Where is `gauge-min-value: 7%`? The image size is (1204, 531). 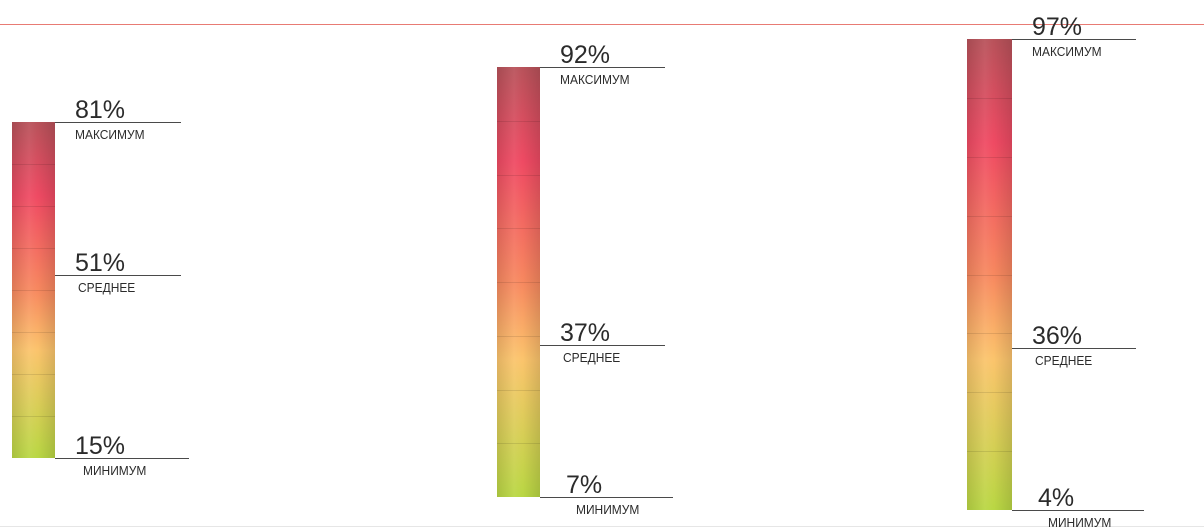 gauge-min-value: 7% is located at coordinates (584, 485).